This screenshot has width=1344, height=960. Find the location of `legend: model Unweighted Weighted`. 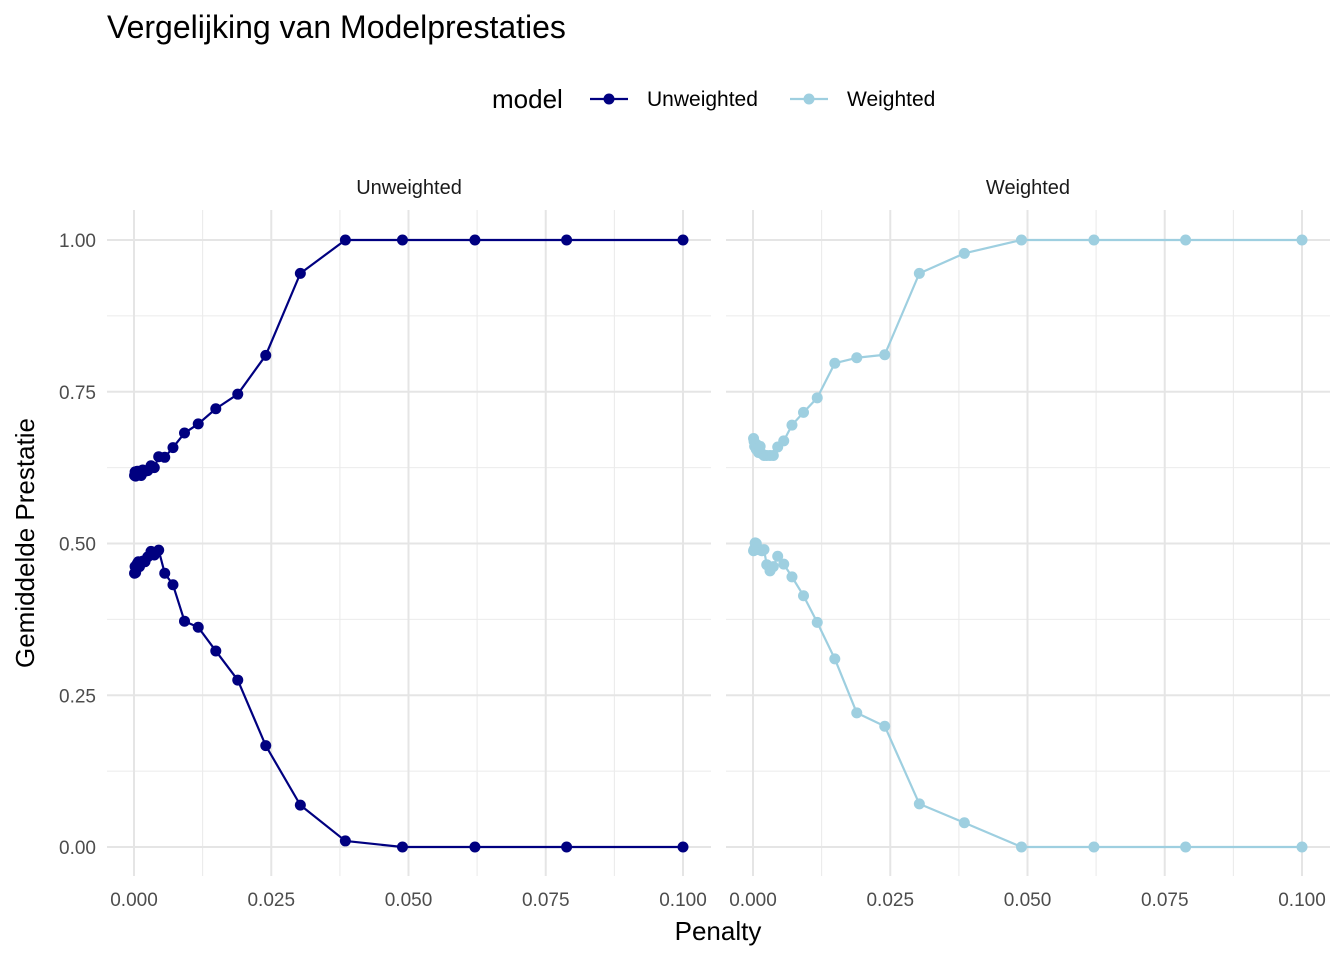

legend: model Unweighted Weighted is located at coordinates (713, 99).